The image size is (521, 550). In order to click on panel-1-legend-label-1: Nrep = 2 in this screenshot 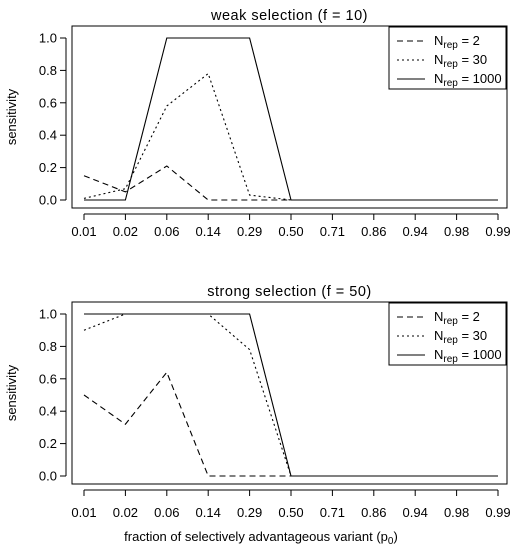, I will do `click(457, 42)`.